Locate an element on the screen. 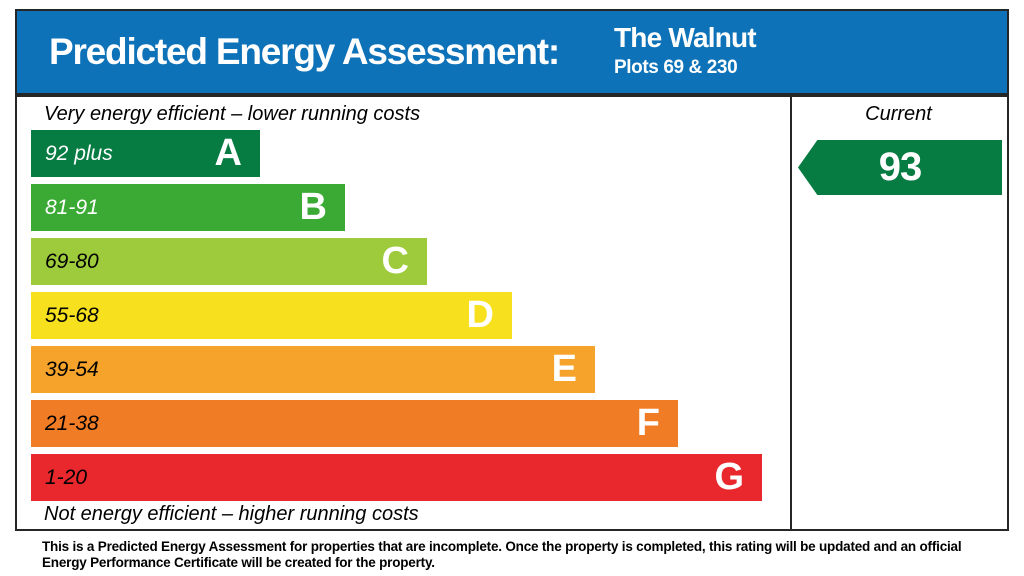 The height and width of the screenshot is (576, 1024). band-f: 21-38 F is located at coordinates (354, 423).